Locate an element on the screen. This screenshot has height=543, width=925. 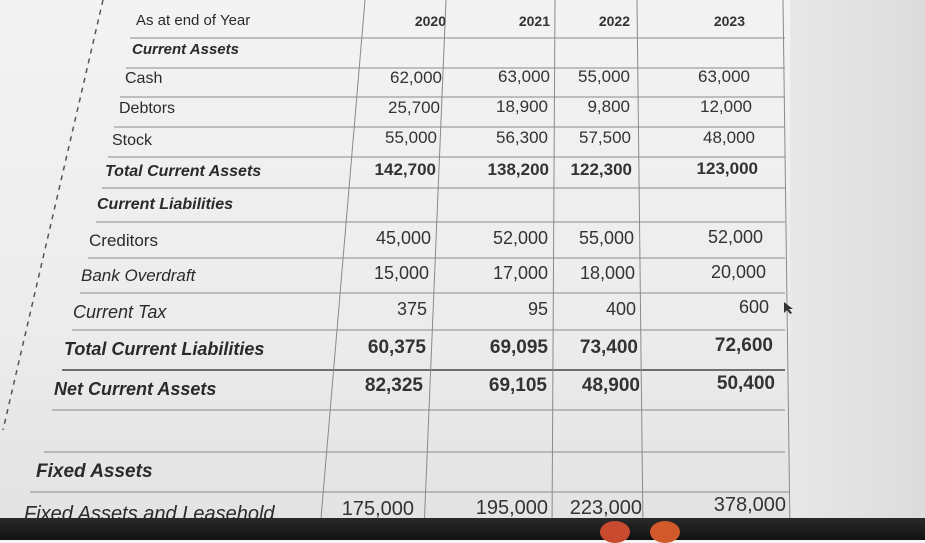
row-label-total-current-assets: Total Current Assets is located at coordinates (183, 171).